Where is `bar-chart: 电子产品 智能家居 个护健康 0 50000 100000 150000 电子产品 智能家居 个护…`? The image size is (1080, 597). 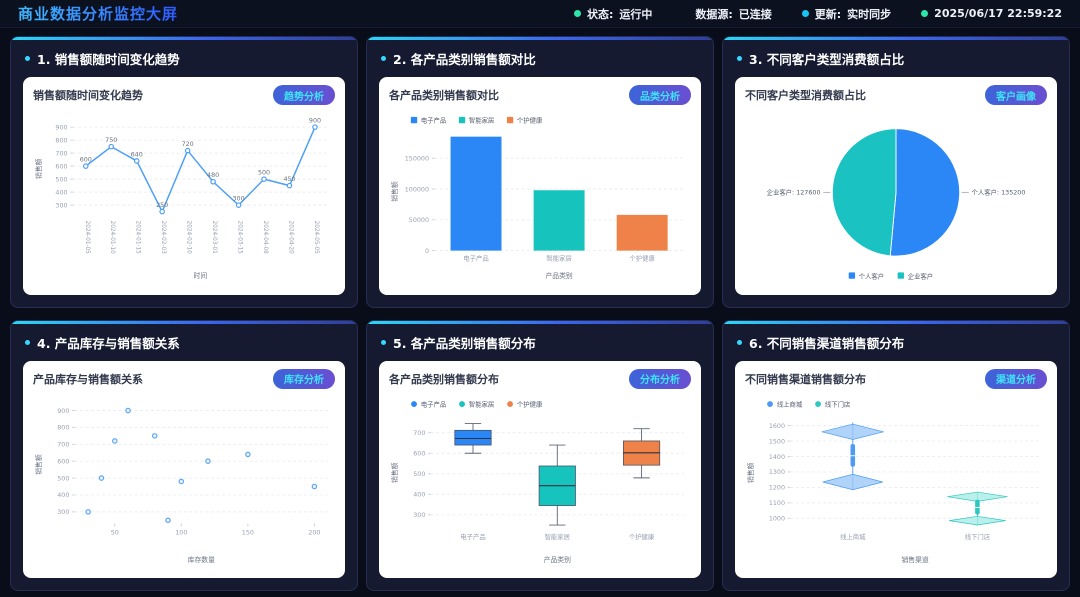 bar-chart: 电子产品 智能家居 个护健康 0 50000 100000 150000 电子产品 智能家居 个护… is located at coordinates (540, 199).